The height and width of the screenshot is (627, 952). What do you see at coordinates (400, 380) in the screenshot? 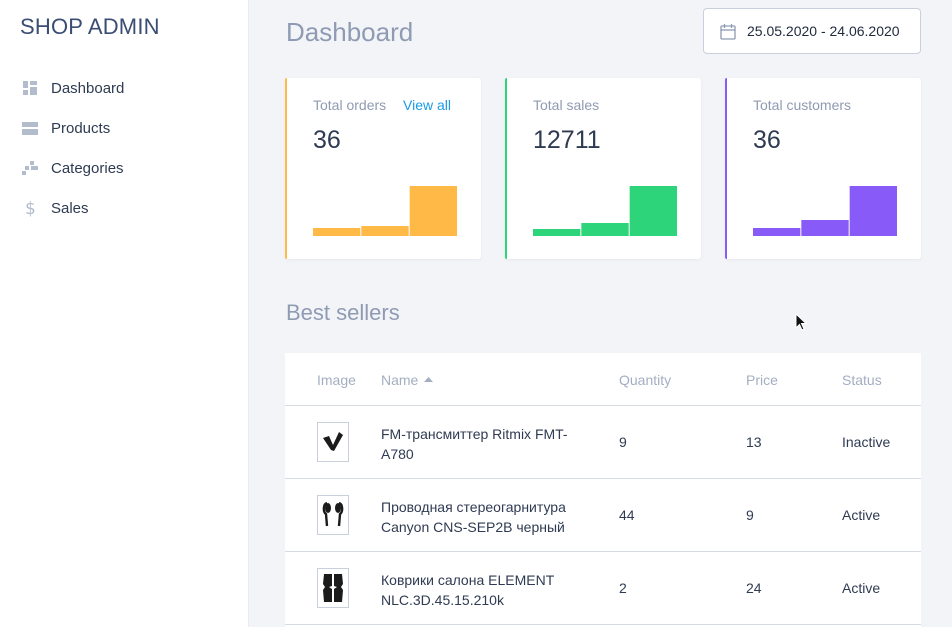
I see `column-header-label: Name` at bounding box center [400, 380].